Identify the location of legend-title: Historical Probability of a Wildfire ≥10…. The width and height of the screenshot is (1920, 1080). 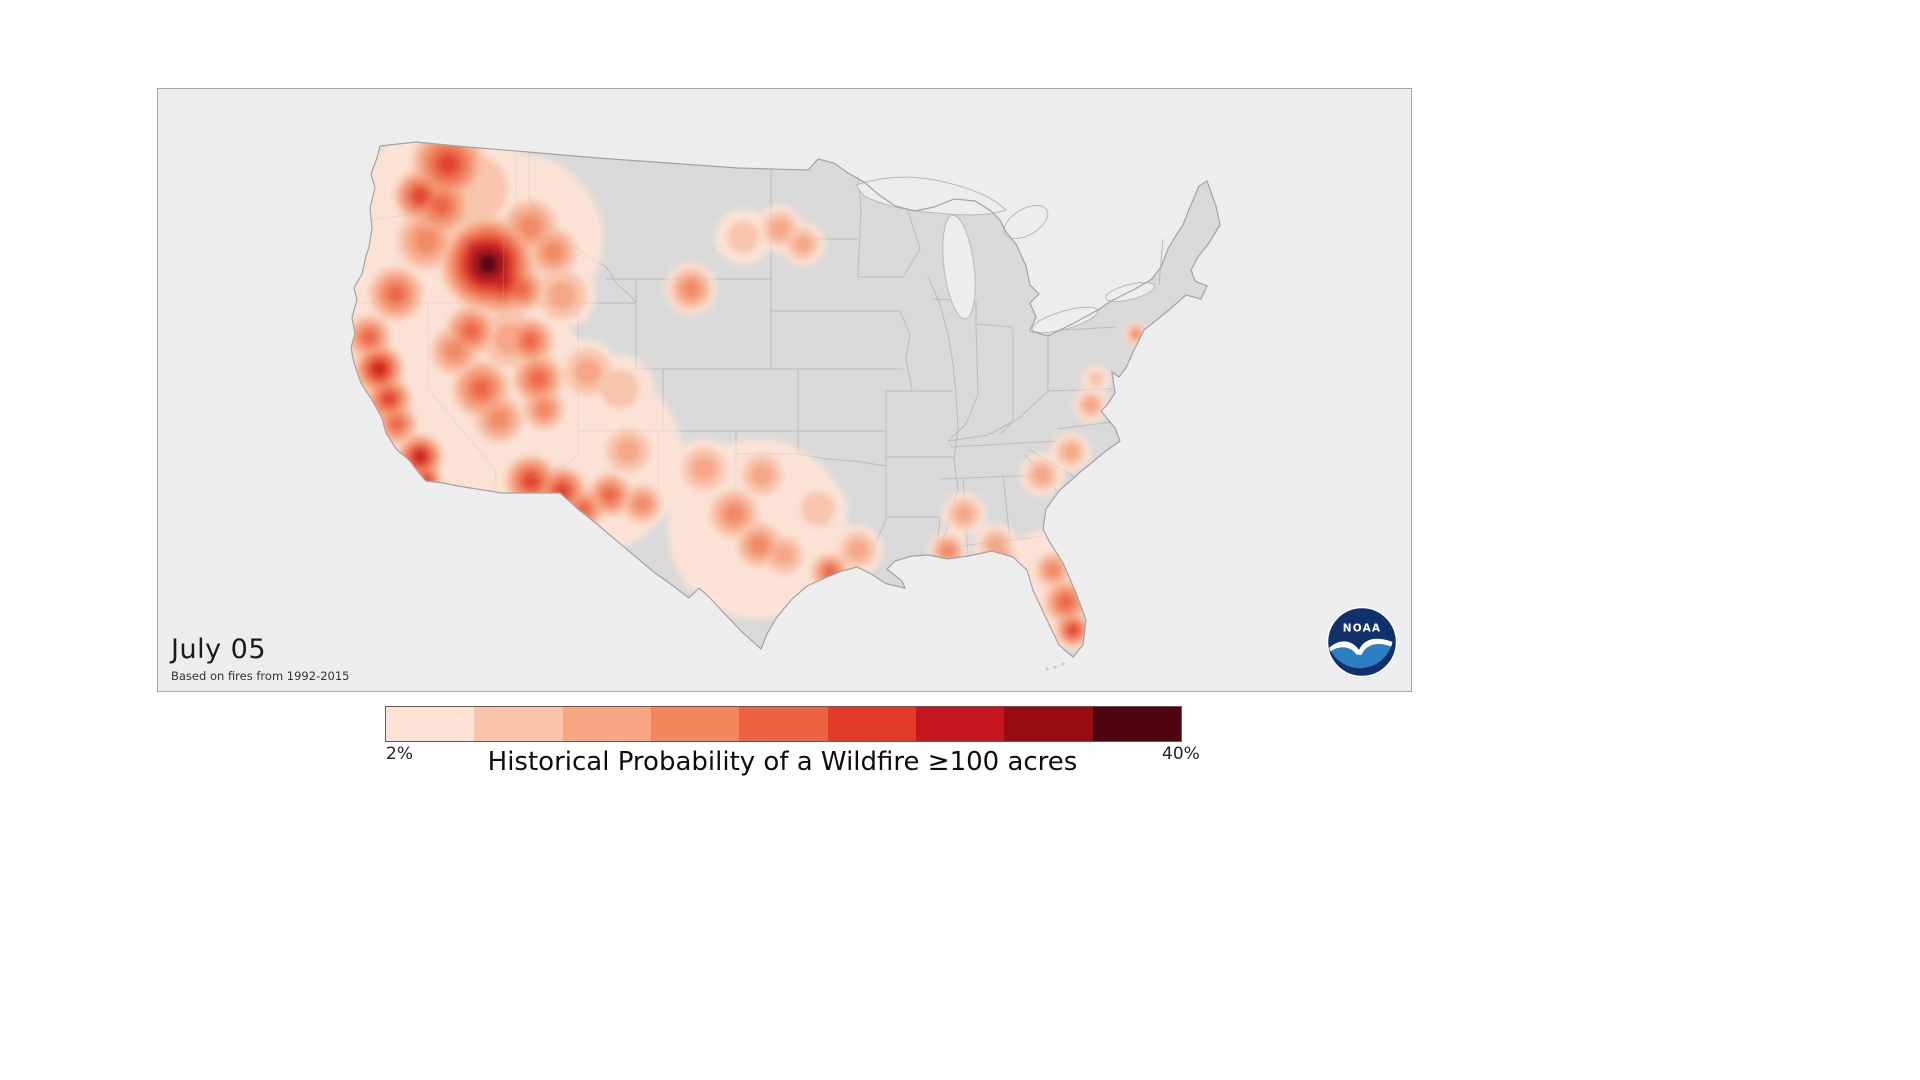
(782, 762).